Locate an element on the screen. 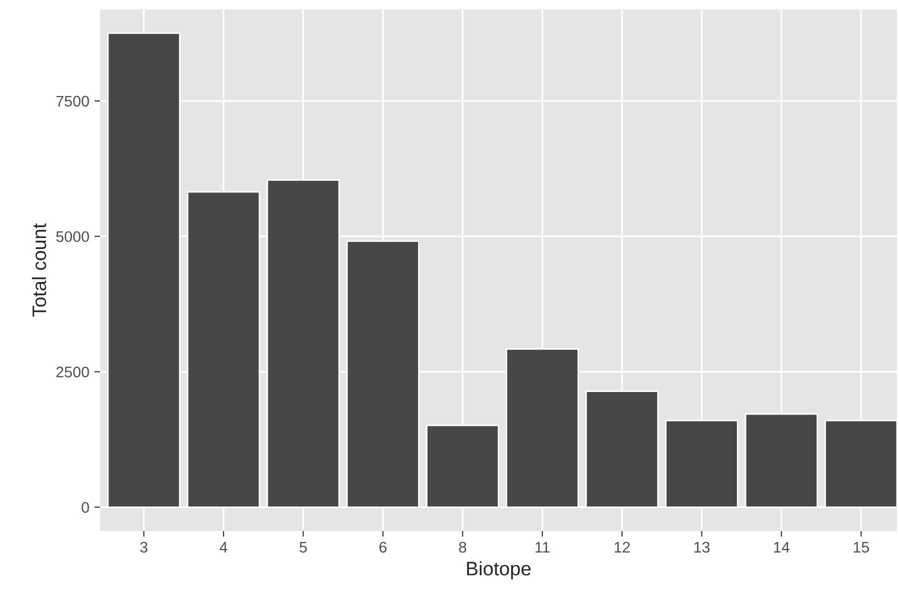  x-tick-label: 11 is located at coordinates (543, 547).